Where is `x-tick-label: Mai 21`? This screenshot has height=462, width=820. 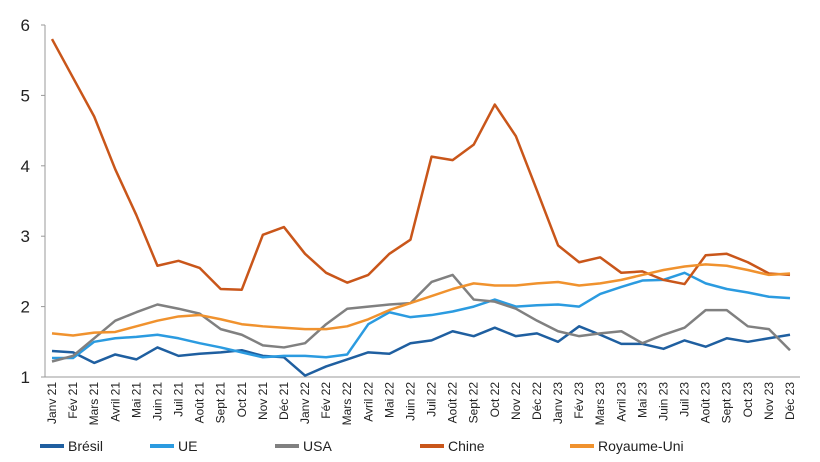 x-tick-label: Mai 21 is located at coordinates (136, 400).